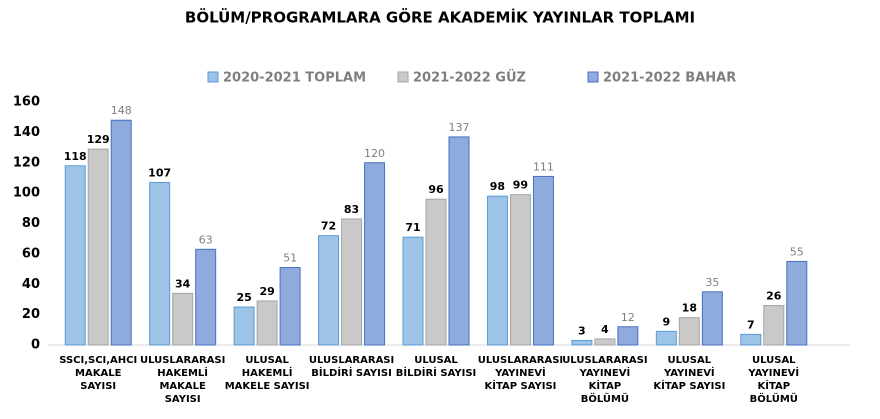 Image resolution: width=880 pixels, height=419 pixels. Describe the element at coordinates (267, 386) in the screenshot. I see `x-tick-line: MAKELE SAYISI` at that location.